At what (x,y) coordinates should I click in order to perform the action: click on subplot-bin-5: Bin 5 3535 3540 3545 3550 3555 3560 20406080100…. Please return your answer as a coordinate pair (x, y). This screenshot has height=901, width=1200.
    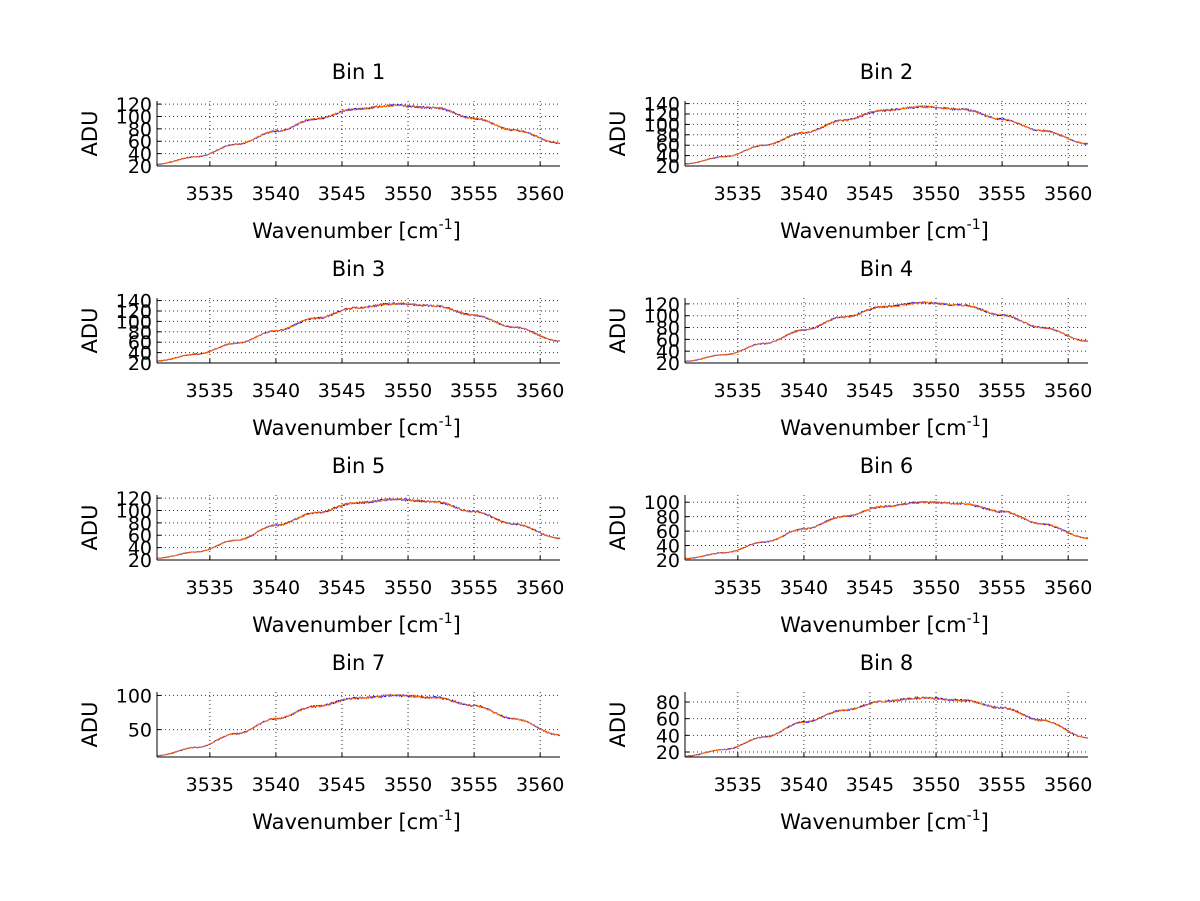
    Looking at the image, I should click on (321, 545).